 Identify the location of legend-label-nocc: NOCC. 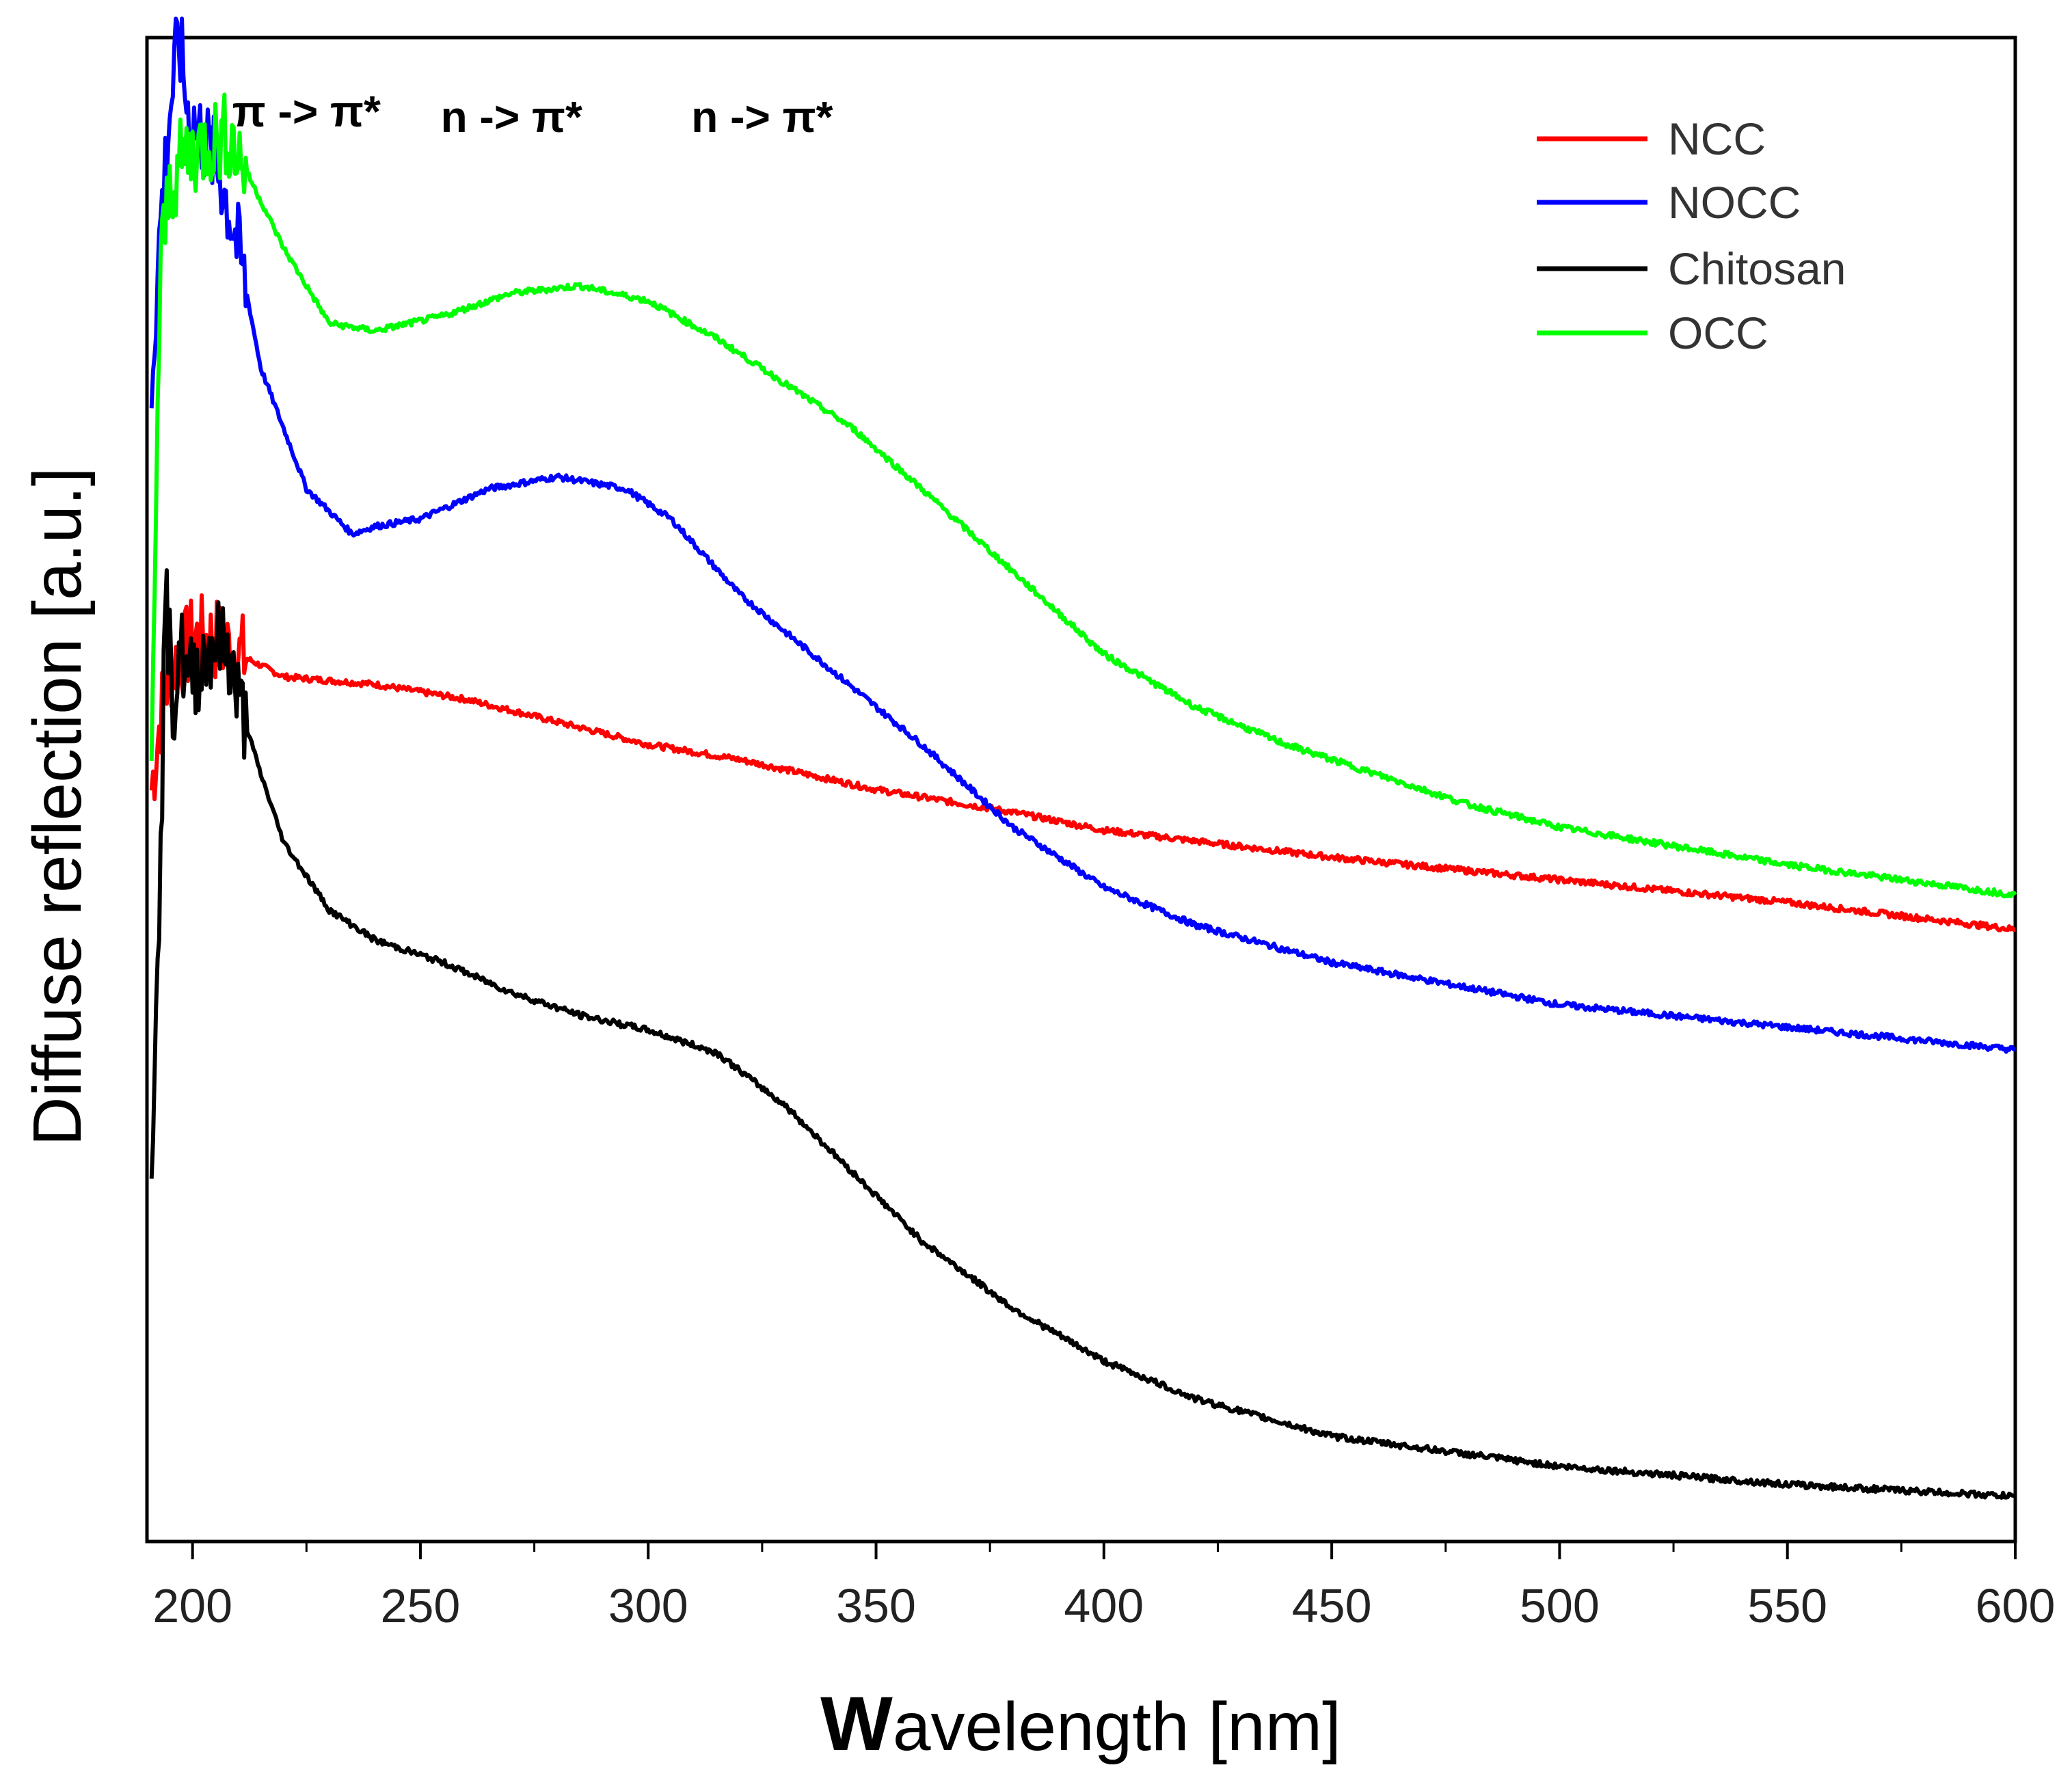
(1735, 203).